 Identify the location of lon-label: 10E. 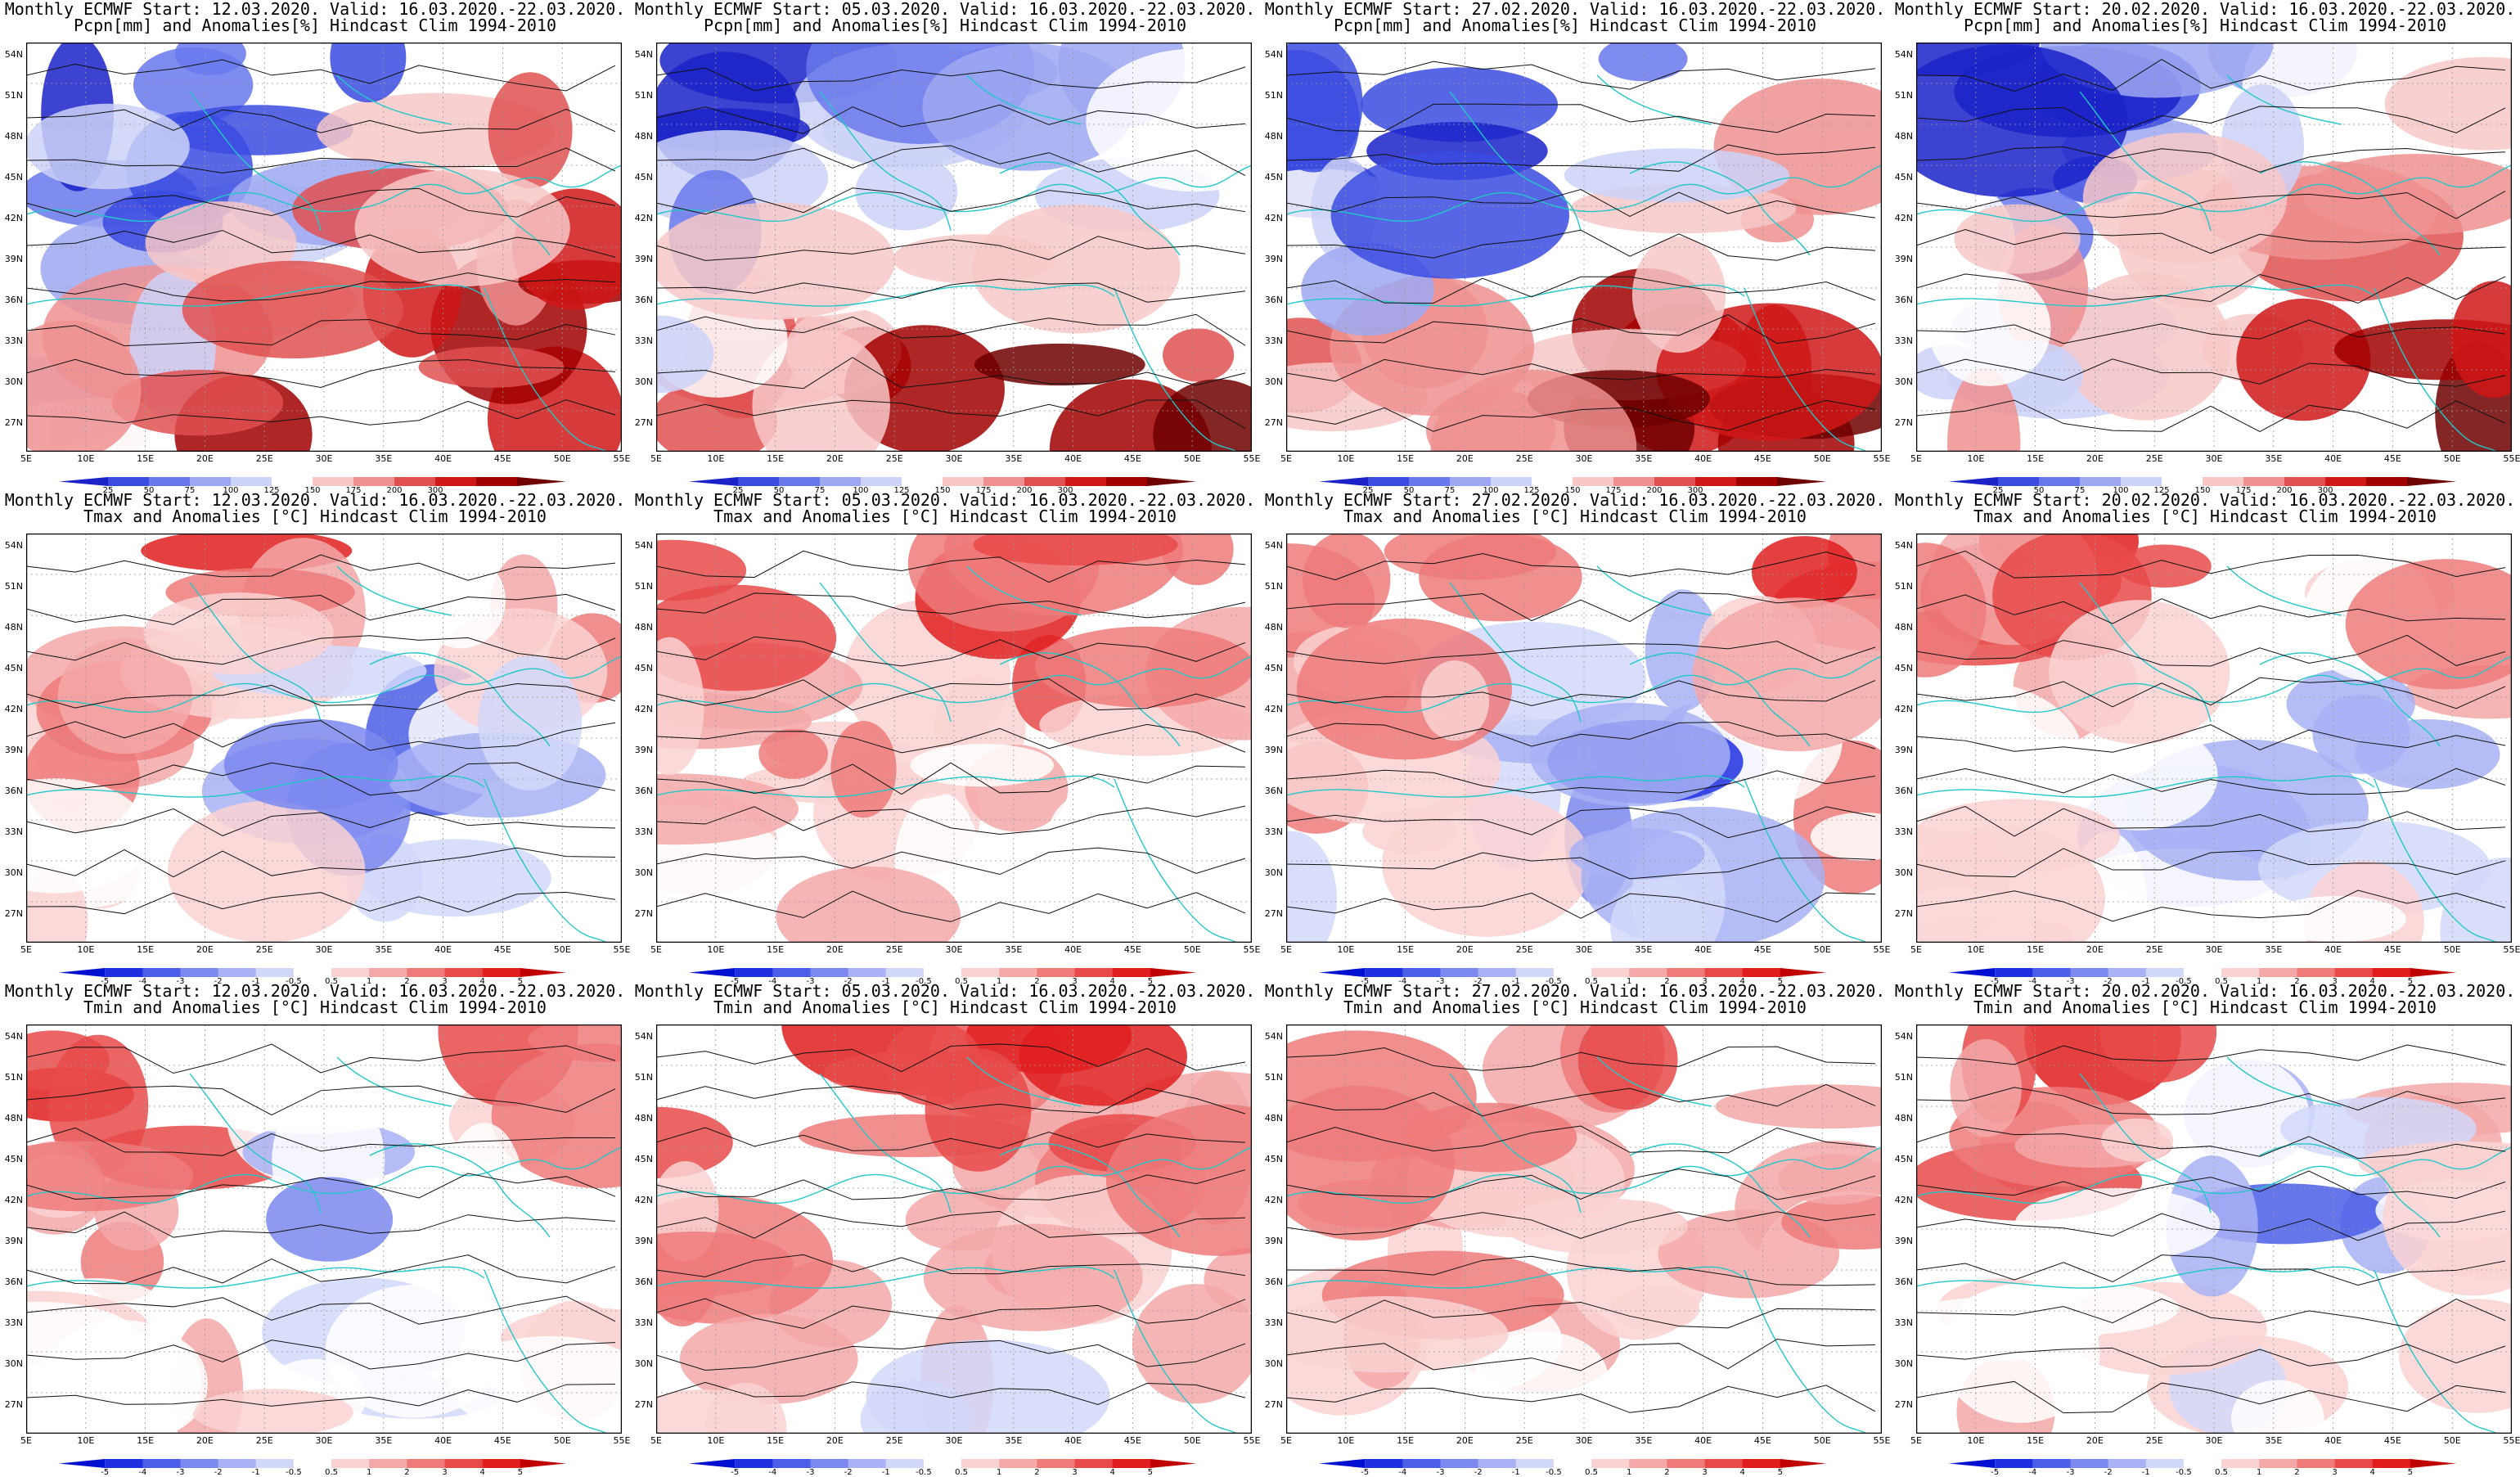
(86, 1440).